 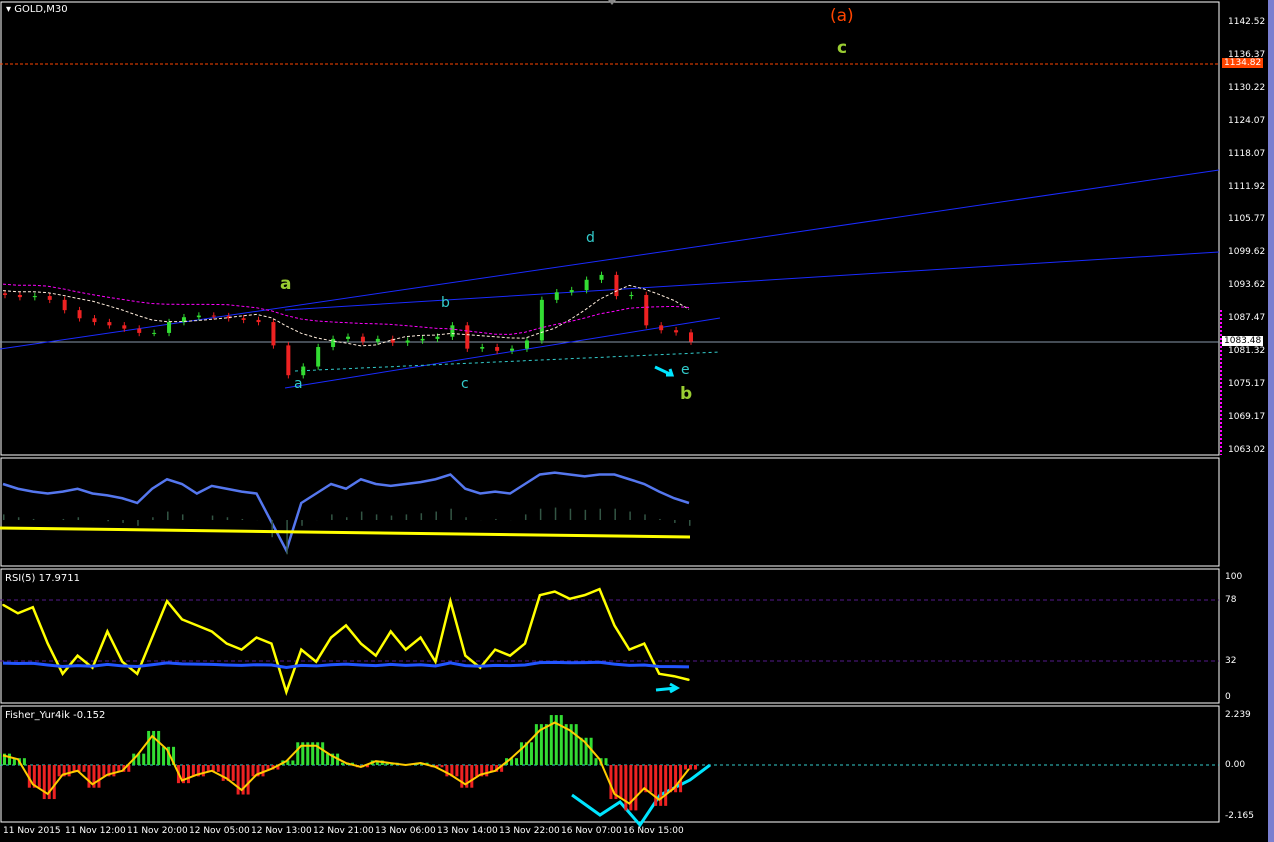 I want to click on rsi-tick: 100, so click(x=1234, y=577).